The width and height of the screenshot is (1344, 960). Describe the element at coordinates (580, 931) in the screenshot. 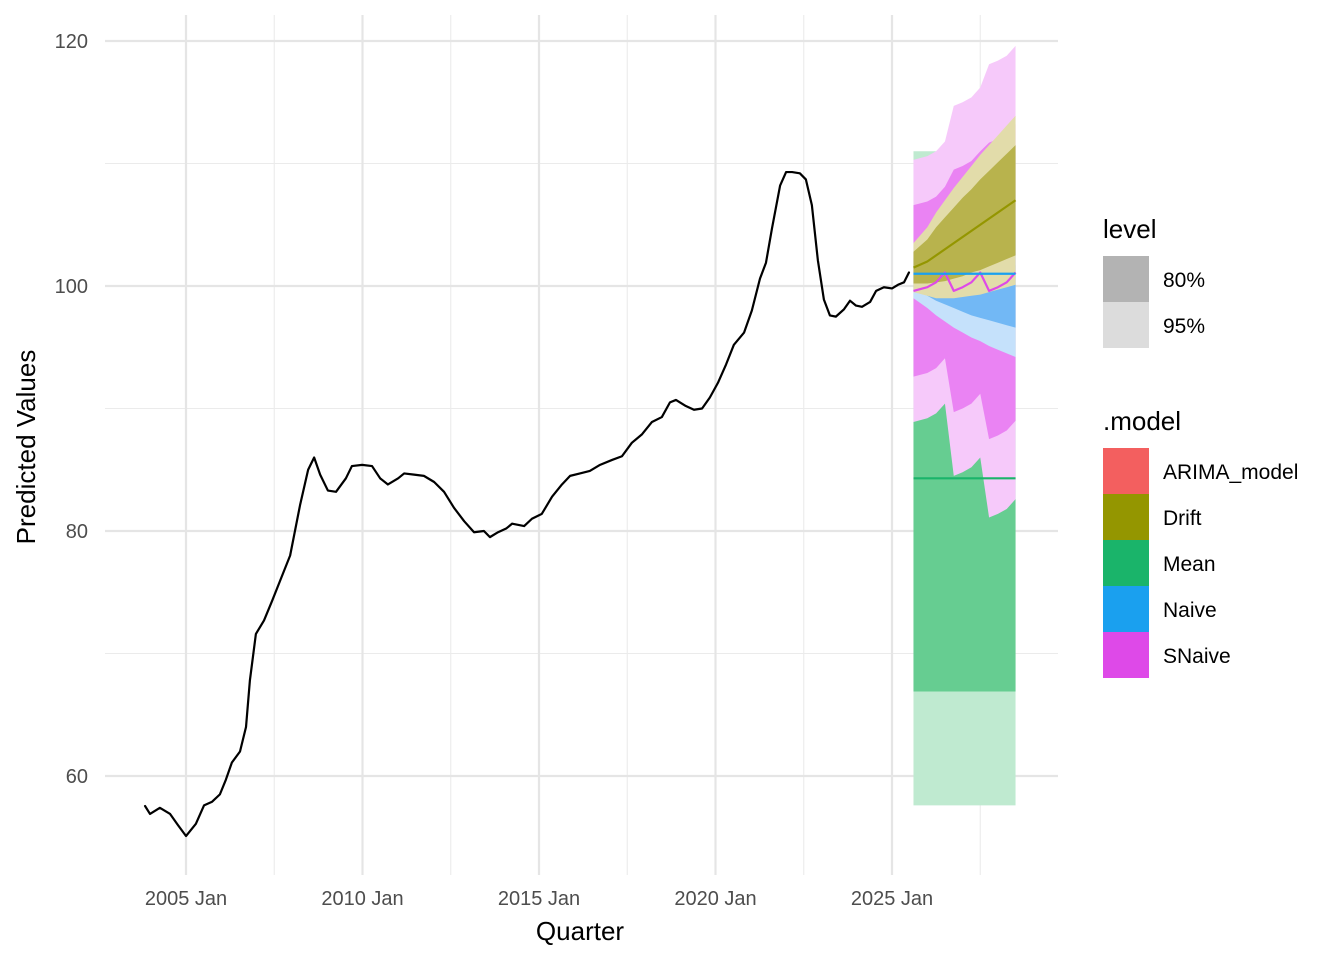

I see `x-axis-title: Quarter` at that location.